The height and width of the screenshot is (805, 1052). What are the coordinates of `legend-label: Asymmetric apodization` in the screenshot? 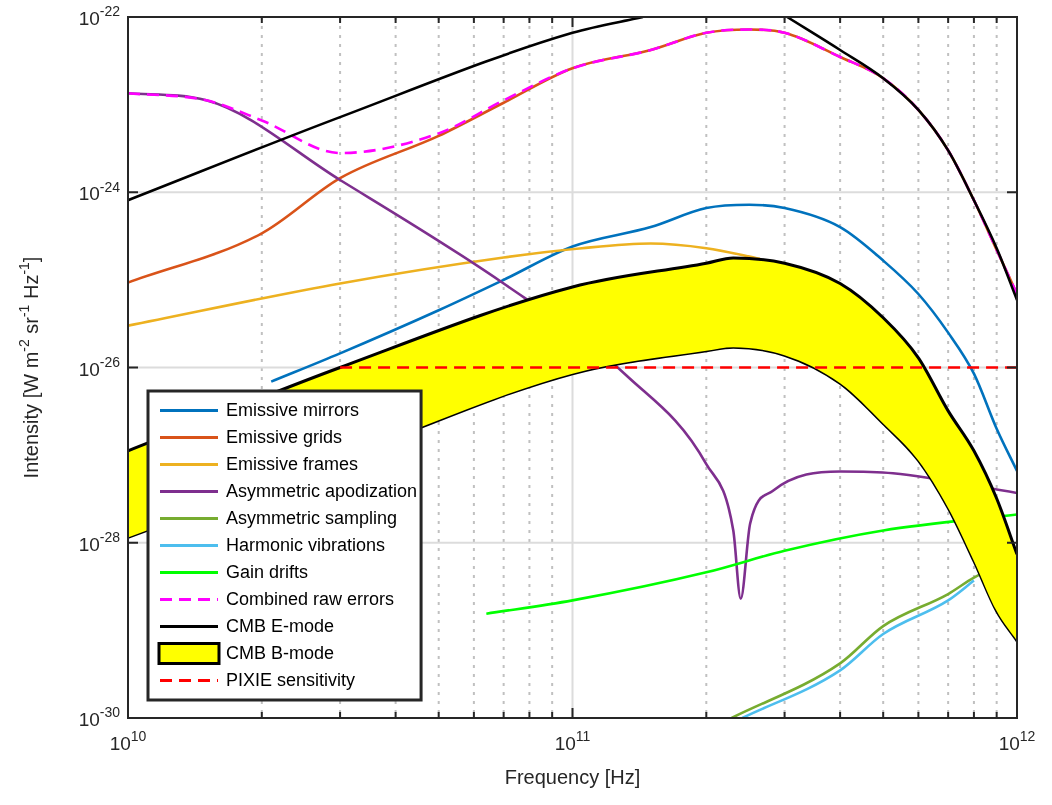 It's located at (322, 491).